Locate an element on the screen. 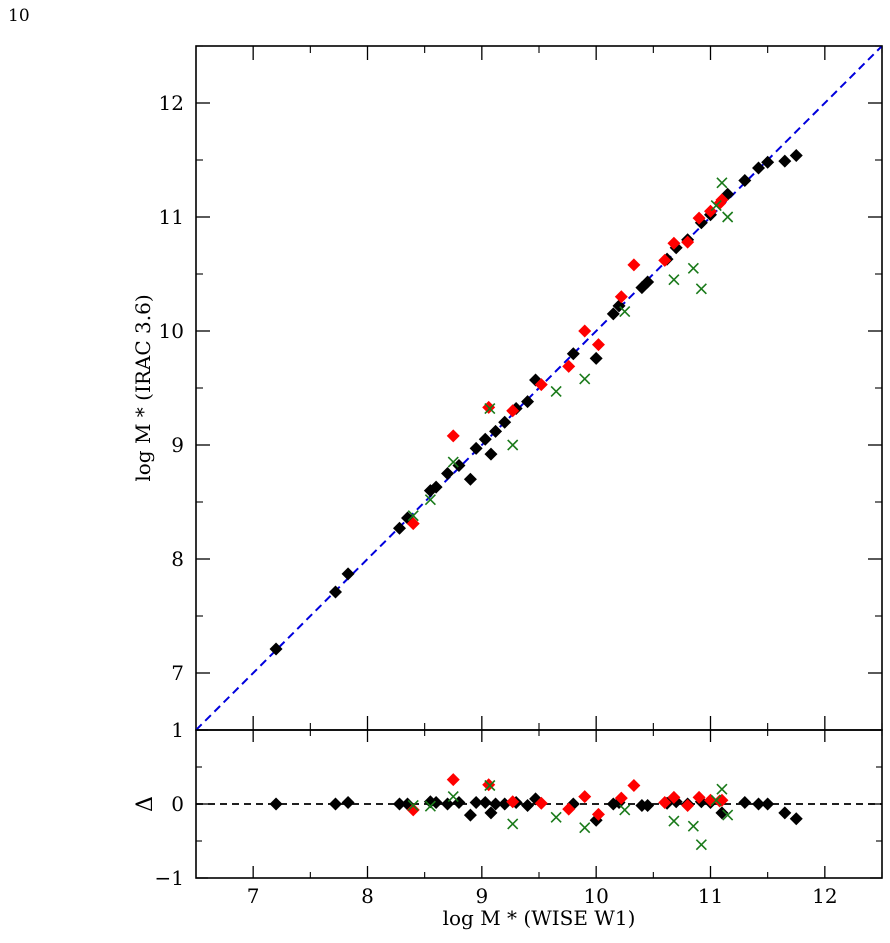  x-tick-label: 7 is located at coordinates (253, 896).